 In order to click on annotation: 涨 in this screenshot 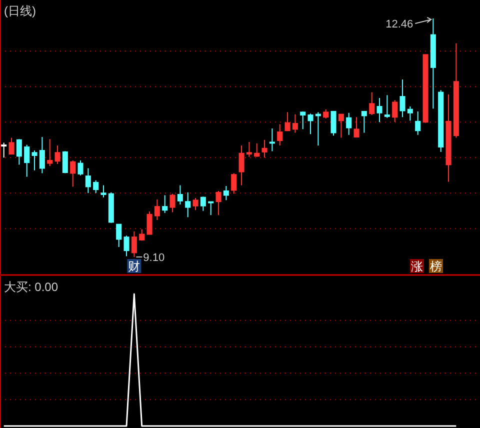, I will do `click(417, 267)`.